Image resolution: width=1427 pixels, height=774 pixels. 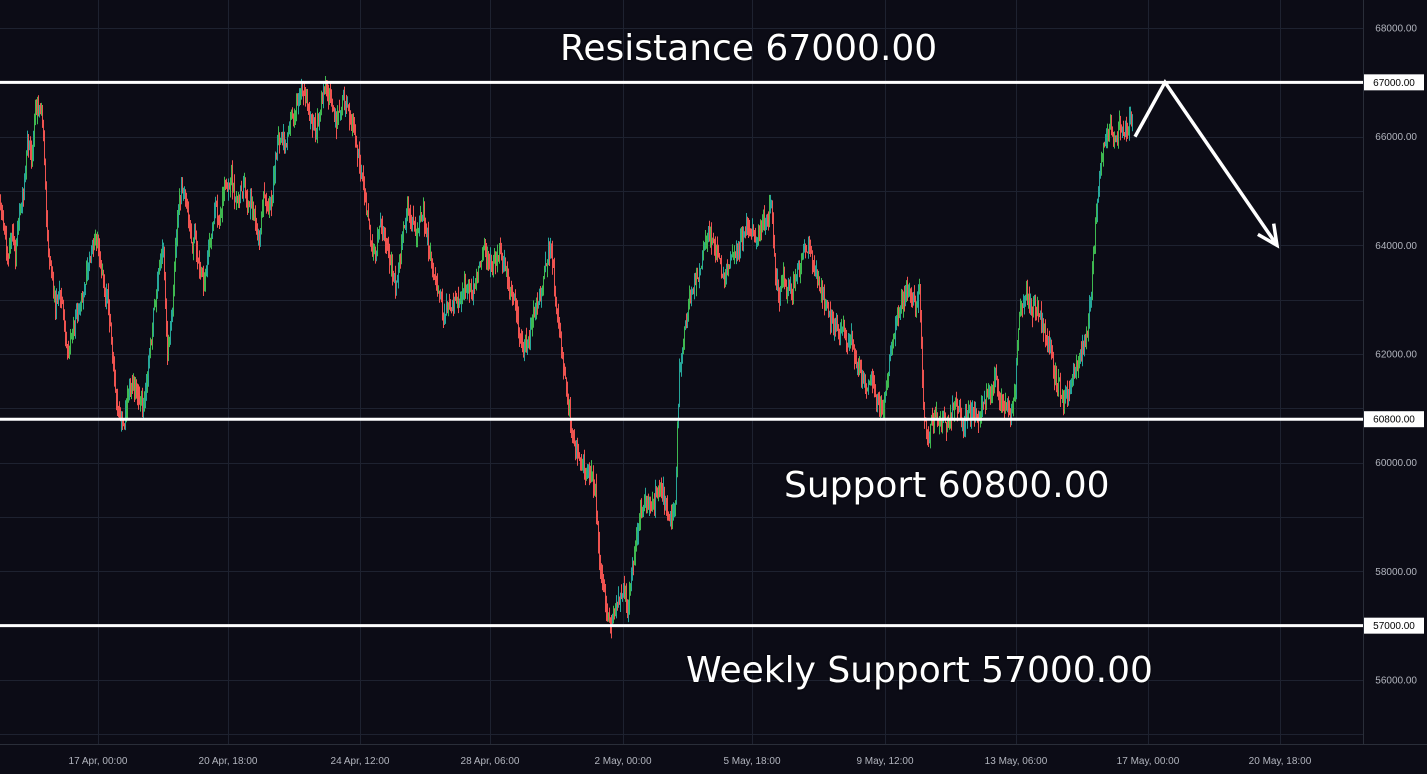 What do you see at coordinates (1148, 761) in the screenshot?
I see `x-tick-label: 17 May, 00:00` at bounding box center [1148, 761].